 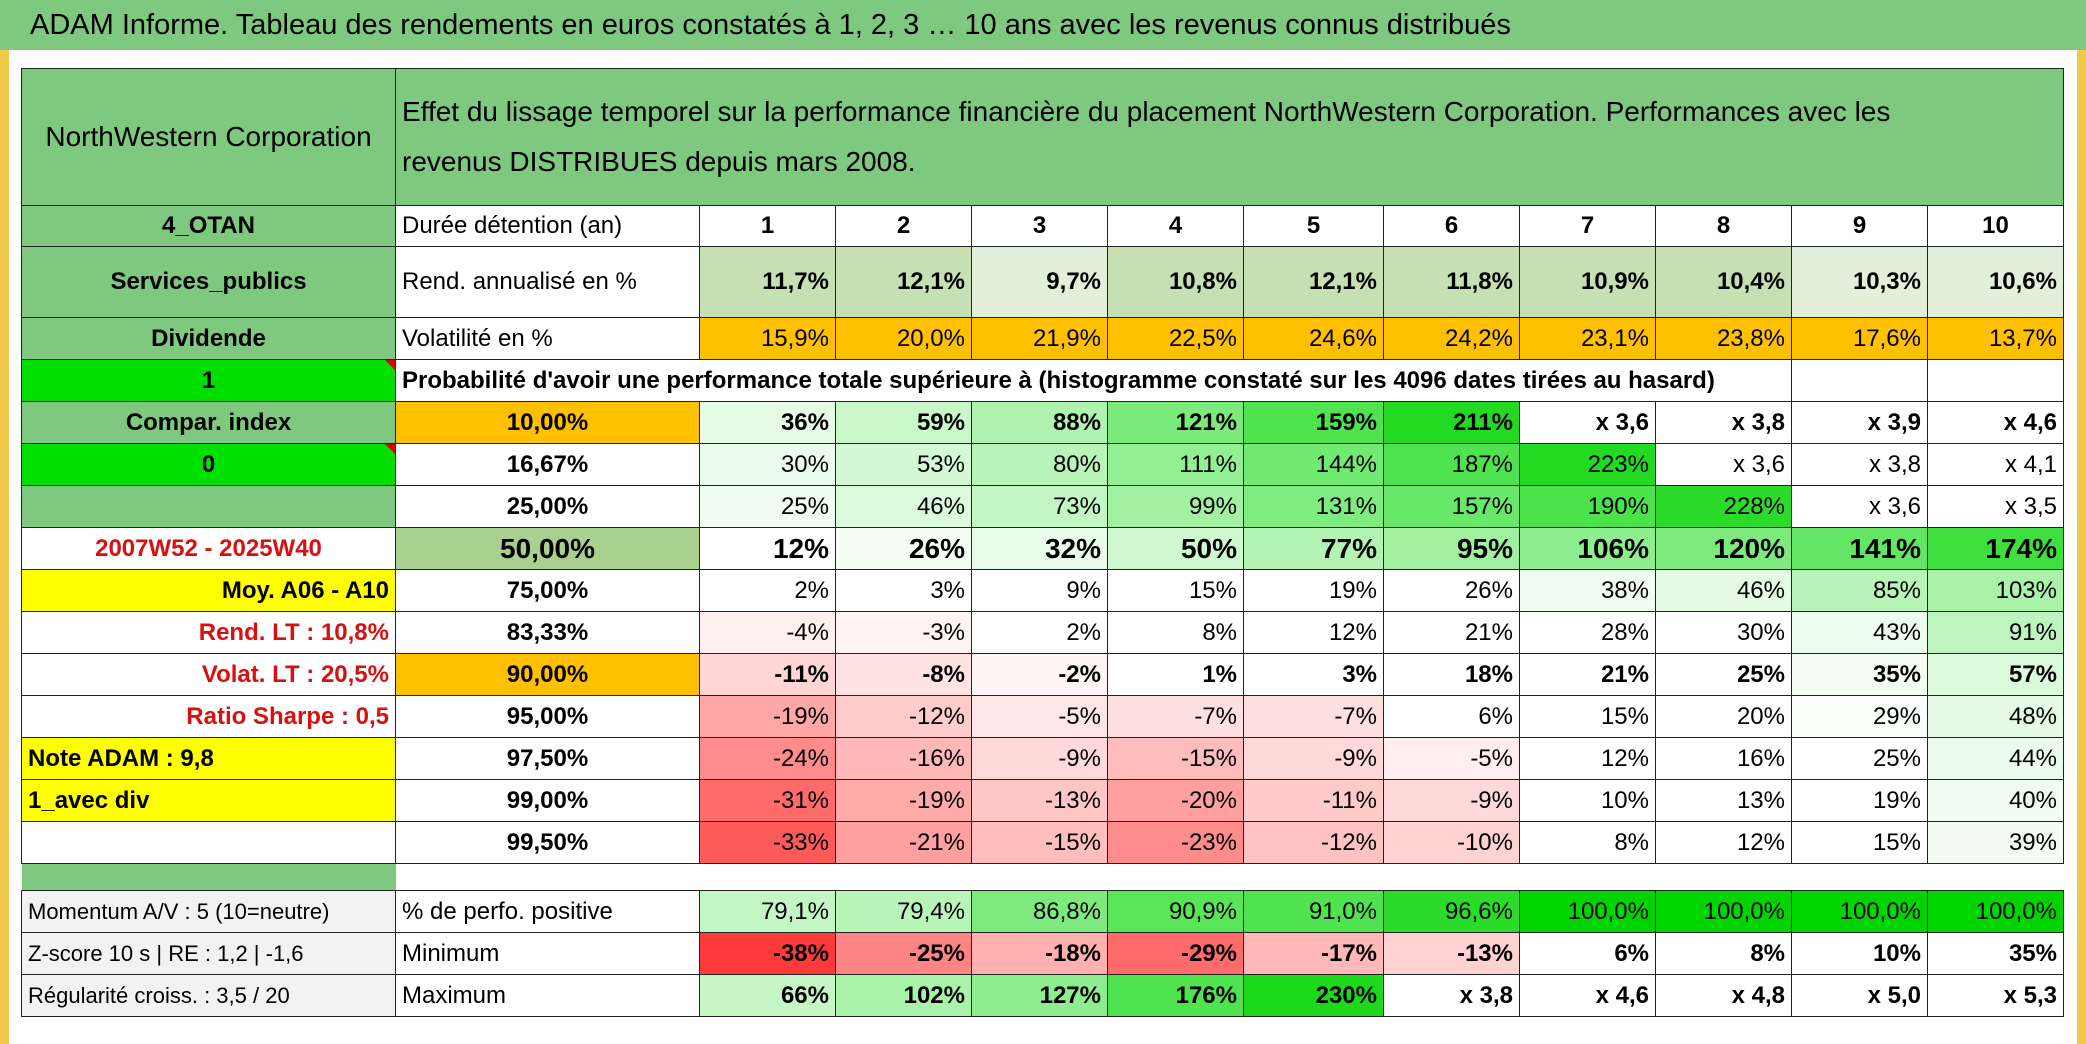 What do you see at coordinates (1723, 758) in the screenshot?
I see `proba-value: 16%` at bounding box center [1723, 758].